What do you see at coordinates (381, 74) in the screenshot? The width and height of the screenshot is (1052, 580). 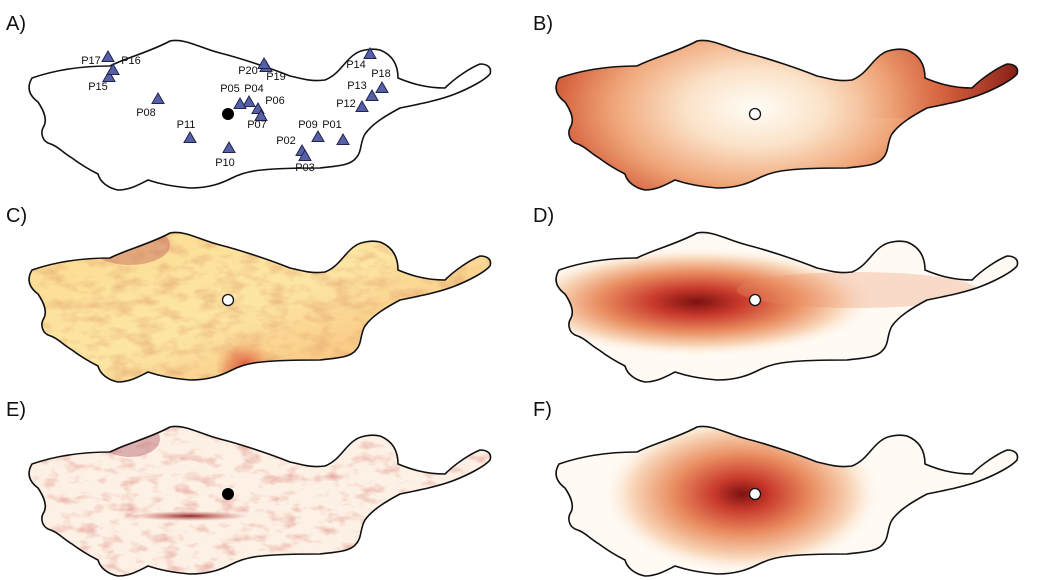 I see `station-label: P18` at bounding box center [381, 74].